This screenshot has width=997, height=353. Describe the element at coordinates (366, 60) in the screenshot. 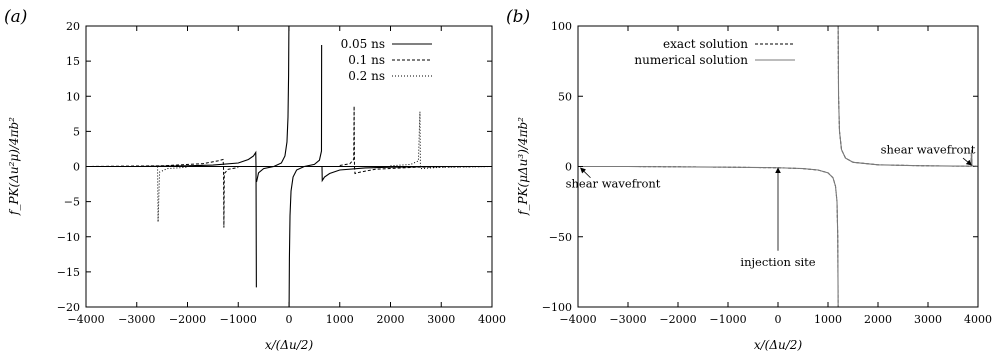

I see `legend-label-a-1: 0.1 ns` at that location.